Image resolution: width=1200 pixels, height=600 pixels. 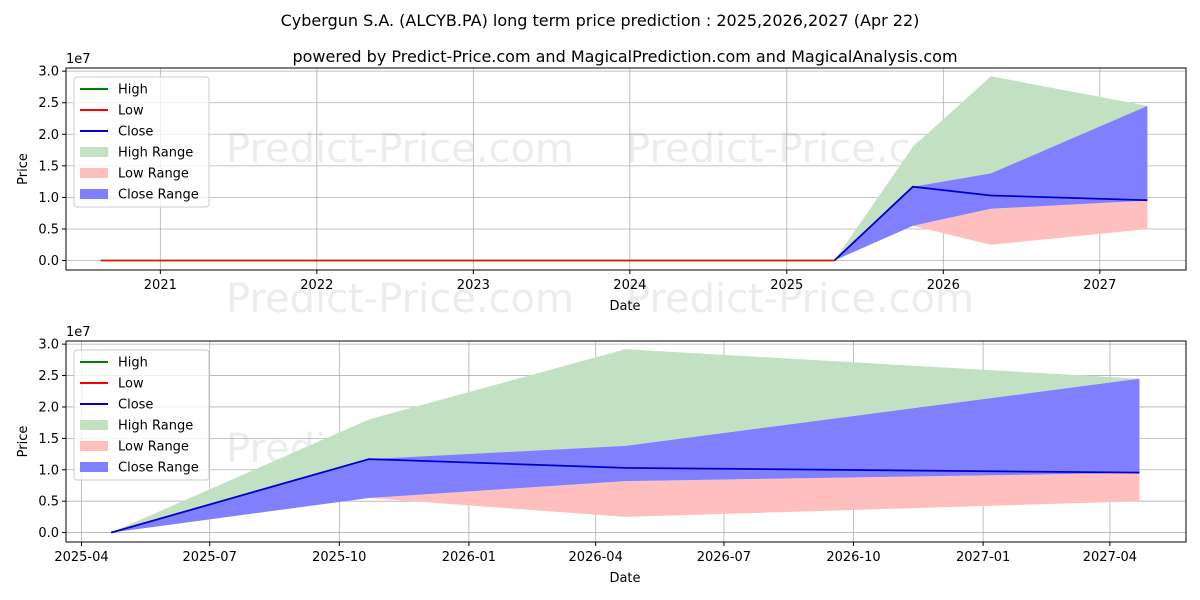 I want to click on x-tick-label: 2026-07, so click(x=724, y=557).